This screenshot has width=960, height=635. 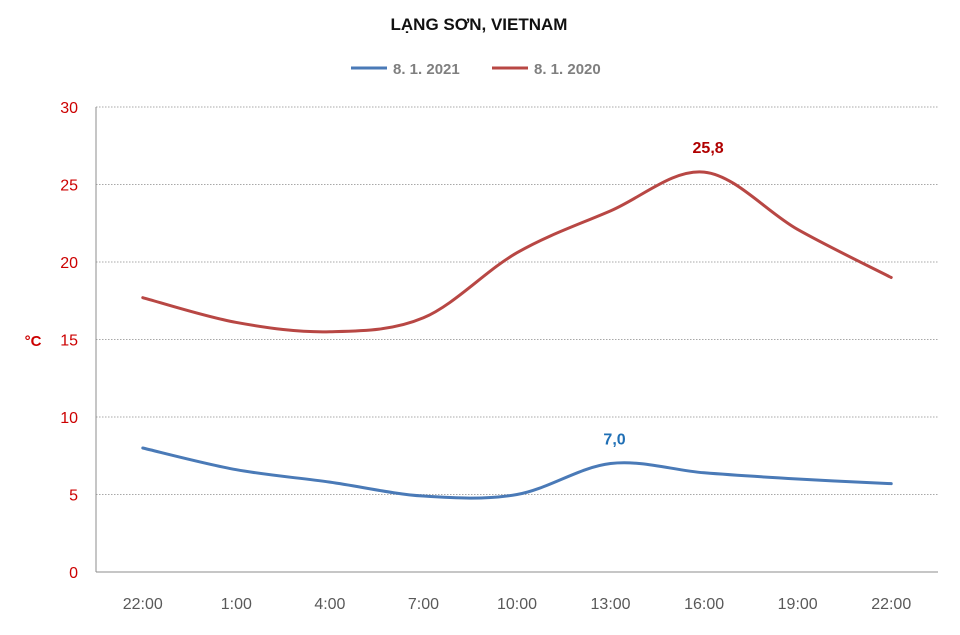 What do you see at coordinates (476, 69) in the screenshot?
I see `legend: 8. 1. 2021 8. 1. 2020` at bounding box center [476, 69].